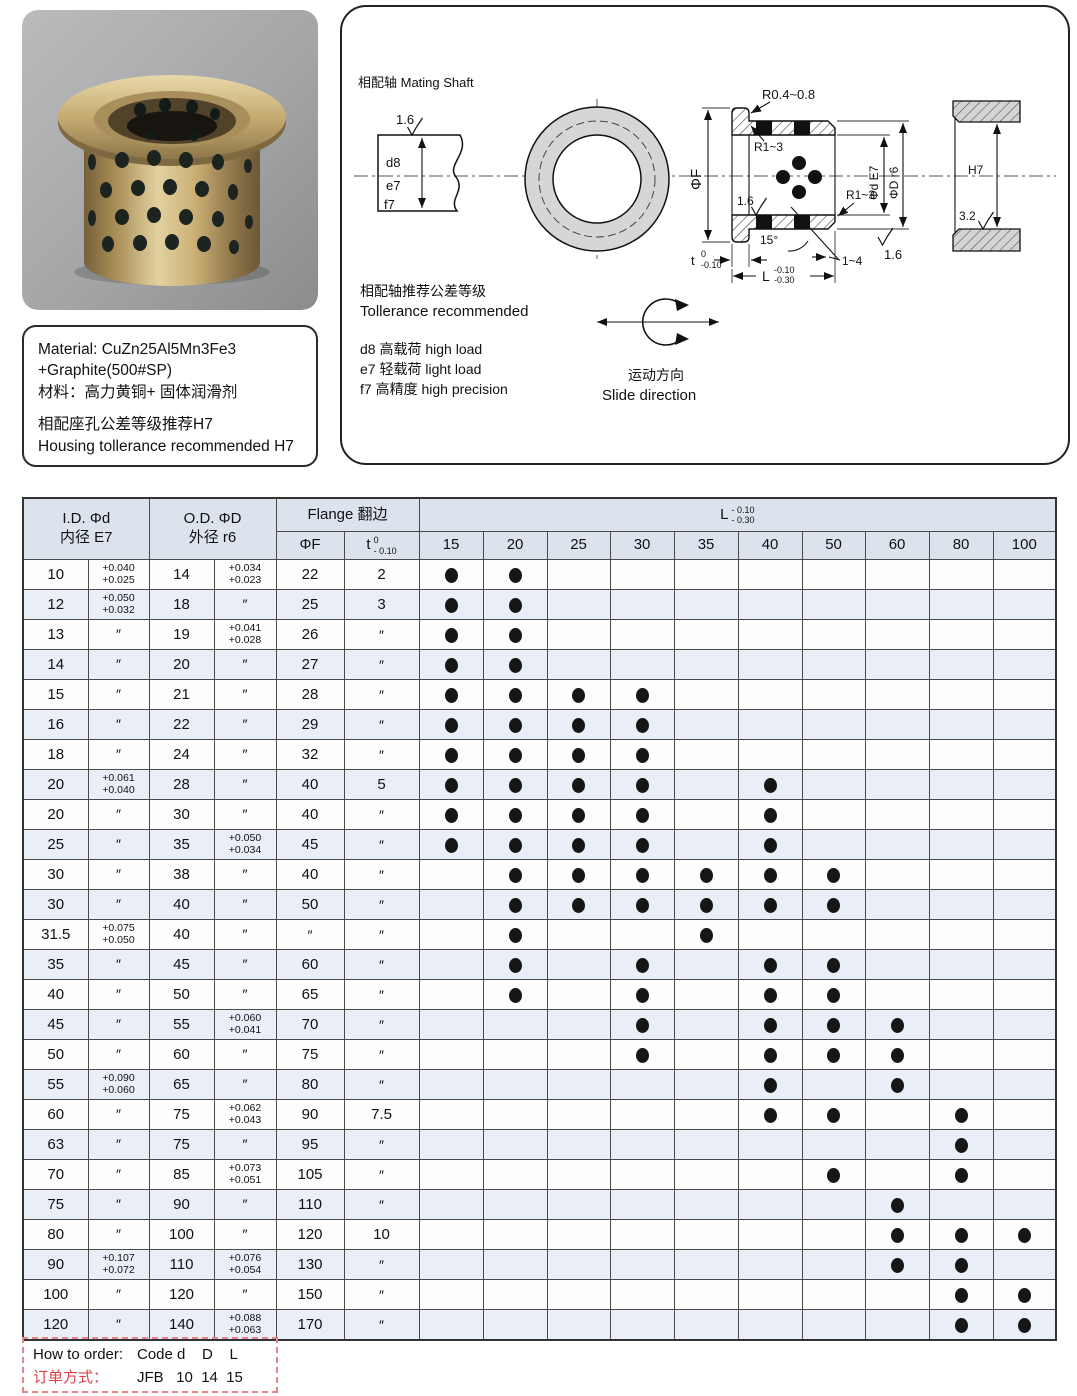 This screenshot has width=1077, height=1396. What do you see at coordinates (181, 1204) in the screenshot?
I see `cell-od: 90` at bounding box center [181, 1204].